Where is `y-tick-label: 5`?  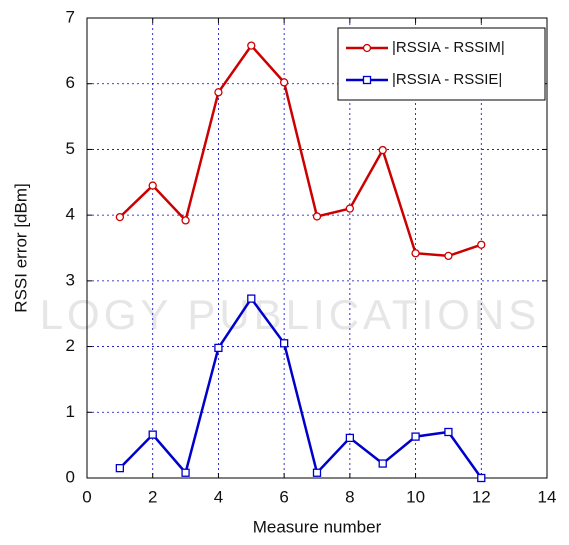 y-tick-label: 5 is located at coordinates (70, 148).